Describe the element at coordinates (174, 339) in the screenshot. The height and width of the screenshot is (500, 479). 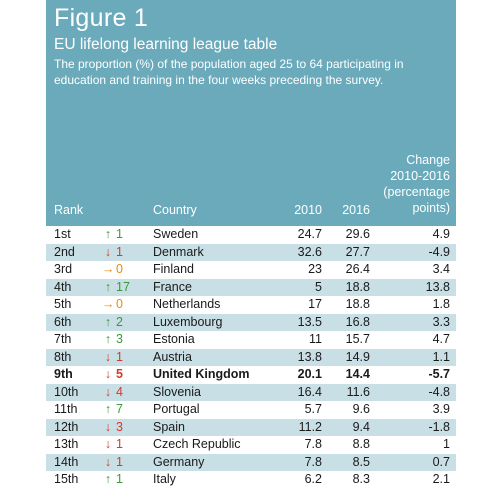
I see `country-cell: Estonia` at that location.